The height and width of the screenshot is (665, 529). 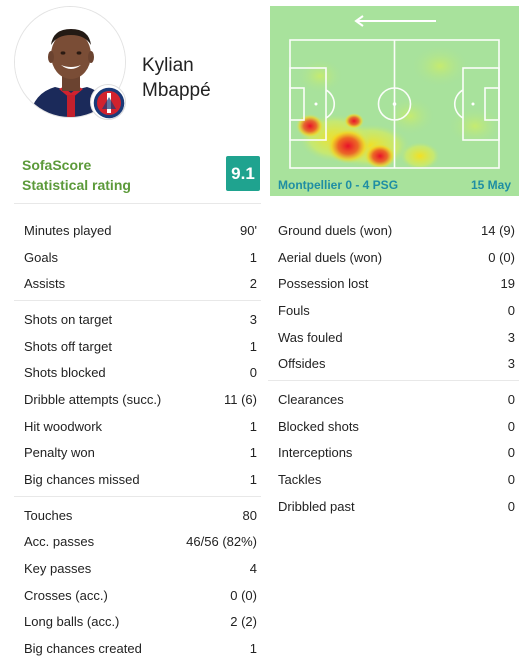 What do you see at coordinates (168, 65) in the screenshot?
I see `player-first-name: Kylian` at bounding box center [168, 65].